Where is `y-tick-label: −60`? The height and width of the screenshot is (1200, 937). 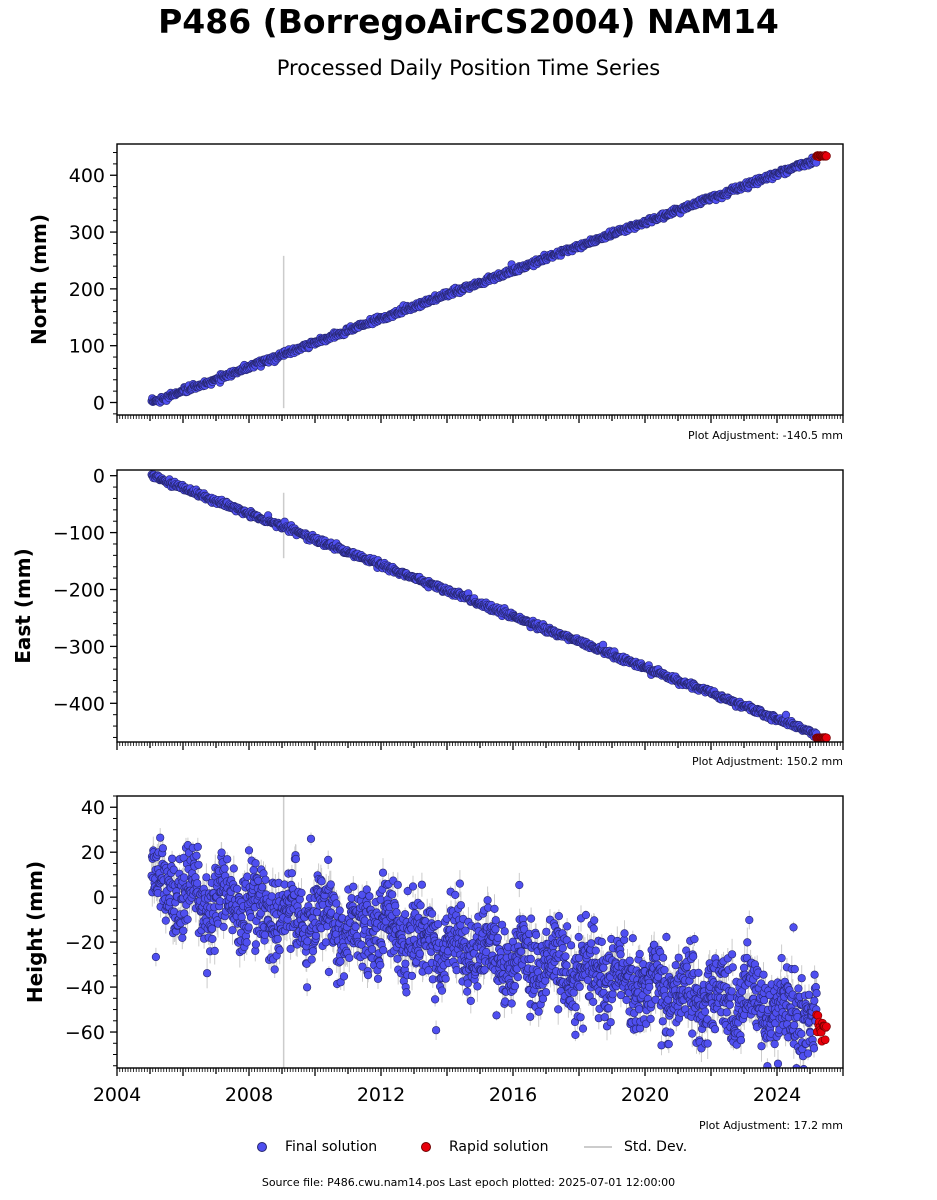
y-tick-label: −60 is located at coordinates (85, 1033).